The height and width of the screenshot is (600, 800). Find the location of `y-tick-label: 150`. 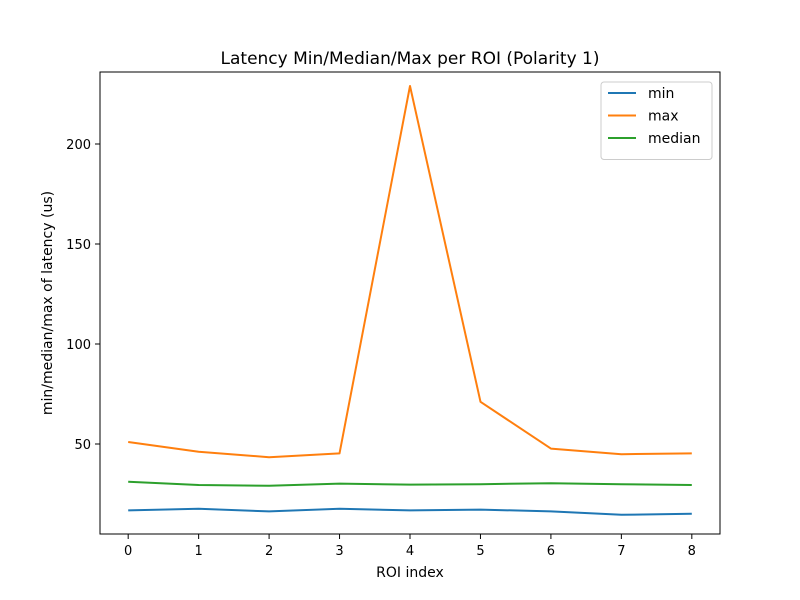

y-tick-label: 150 is located at coordinates (78, 245).